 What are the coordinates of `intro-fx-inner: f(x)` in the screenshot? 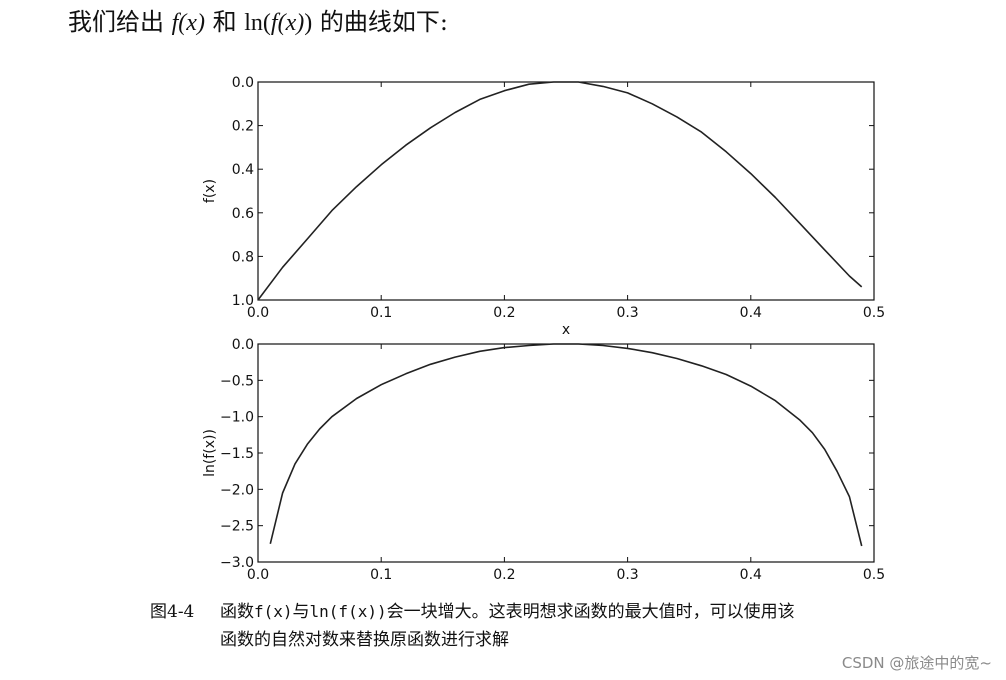 It's located at (287, 23).